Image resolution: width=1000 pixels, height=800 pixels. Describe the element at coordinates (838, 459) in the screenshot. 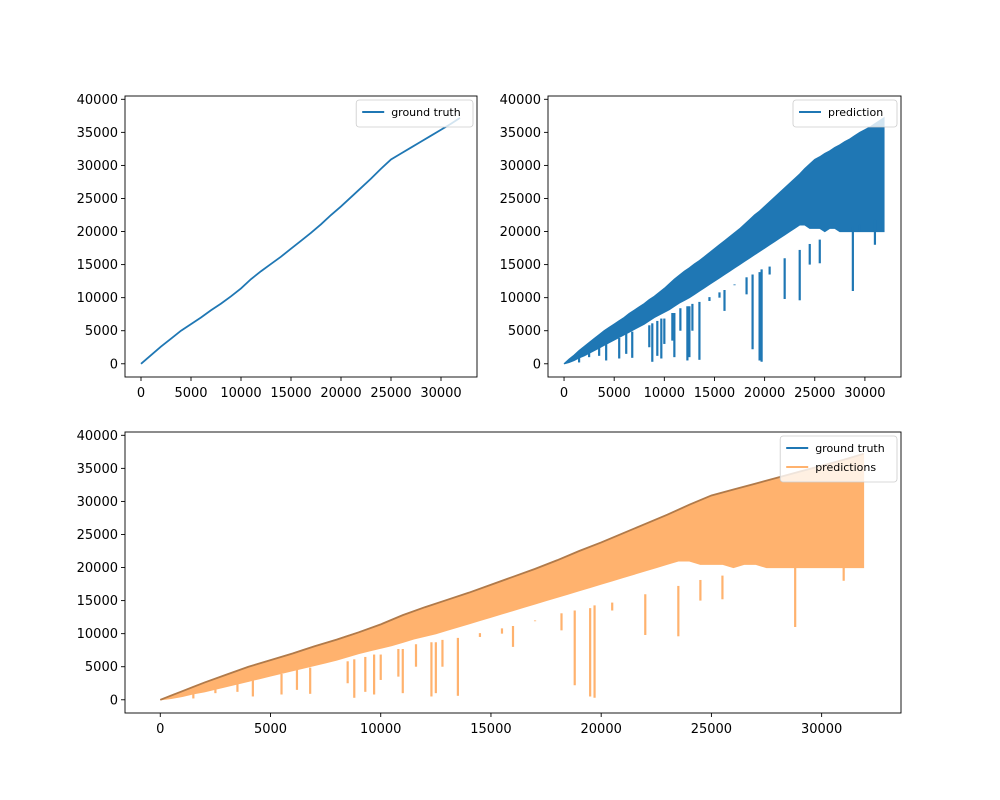

I see `legend: ground truth predictions` at that location.